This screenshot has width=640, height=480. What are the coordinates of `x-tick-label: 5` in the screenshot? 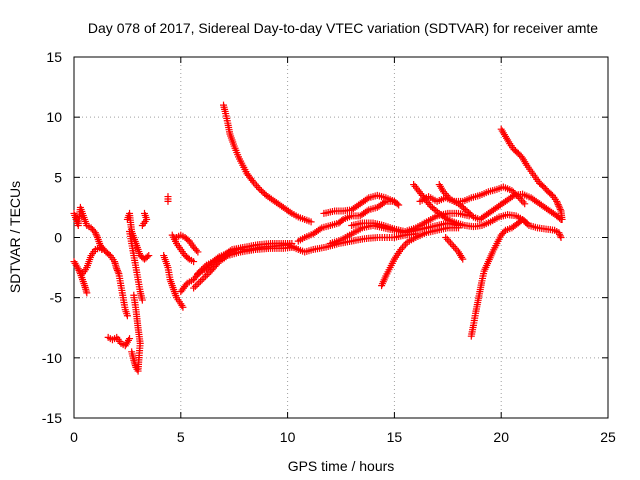 It's located at (181, 437).